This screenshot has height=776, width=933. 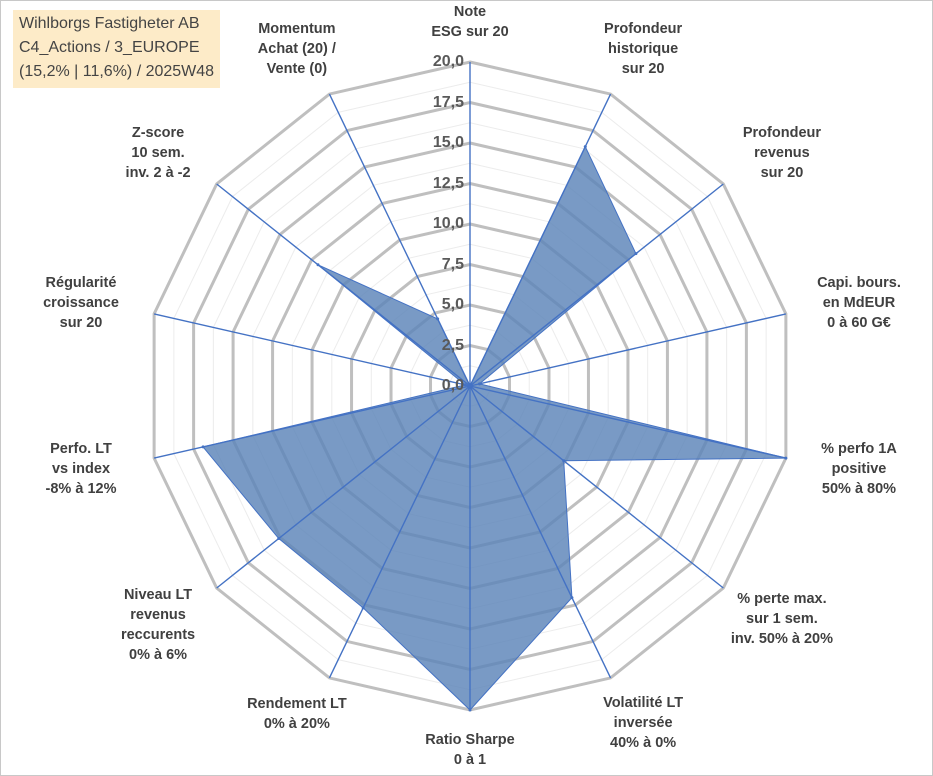 What do you see at coordinates (781, 619) in the screenshot?
I see `axis-label: % perte max. sur 1 sem. inv. 50% à 20%` at bounding box center [781, 619].